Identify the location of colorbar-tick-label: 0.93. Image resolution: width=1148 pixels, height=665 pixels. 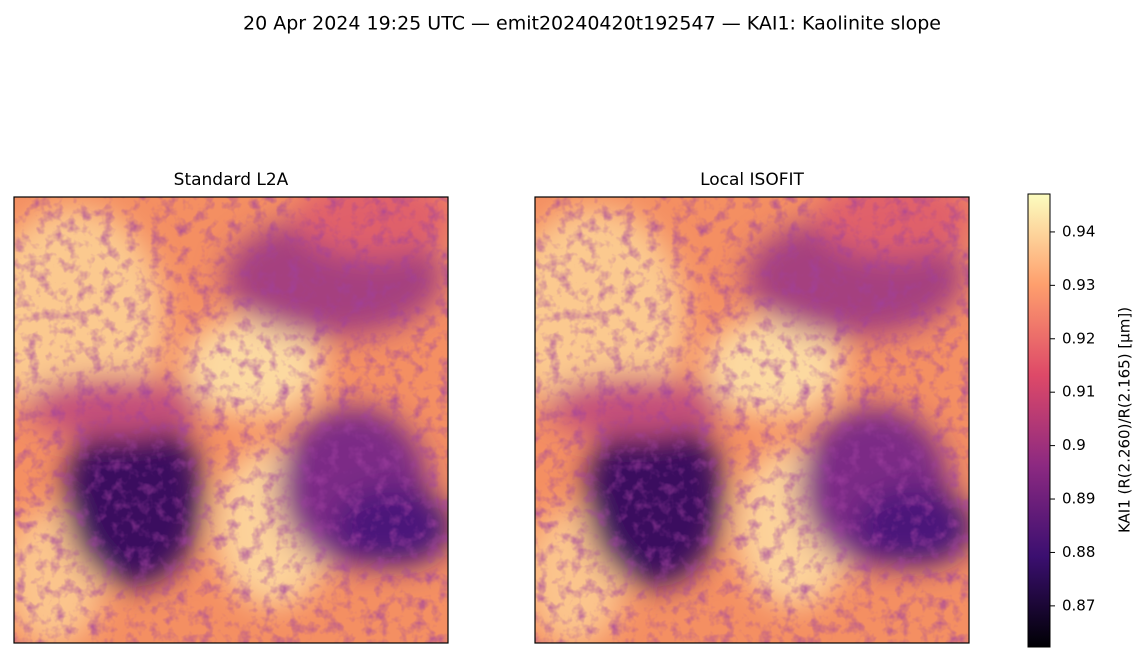
(1078, 285).